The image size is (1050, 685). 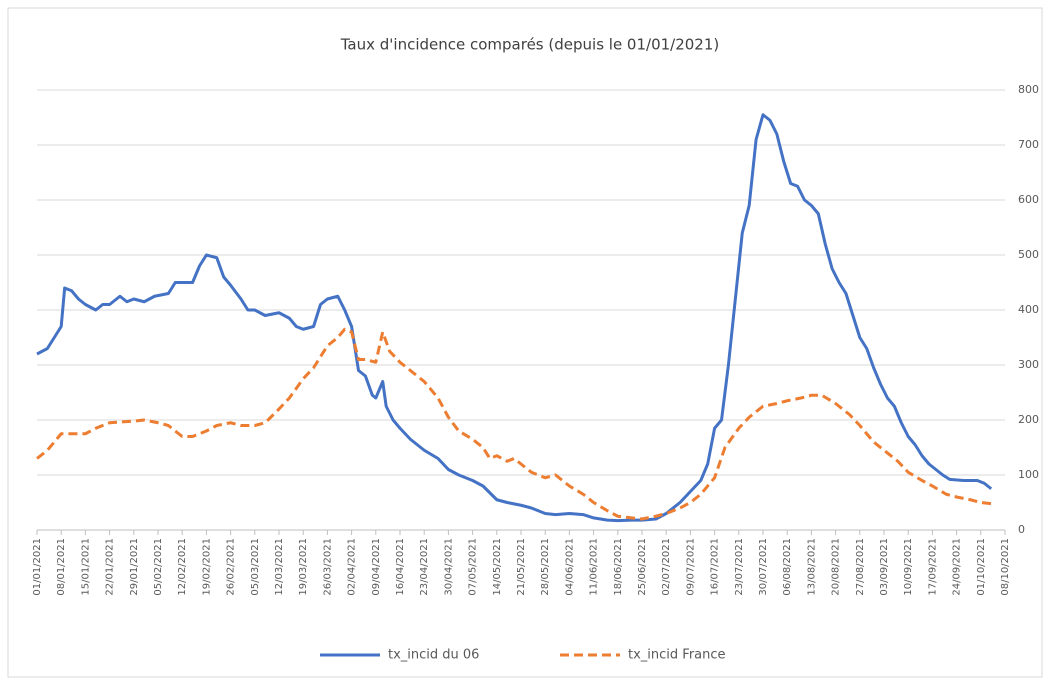 I want to click on y-tick-label: 0, so click(x=1021, y=529).